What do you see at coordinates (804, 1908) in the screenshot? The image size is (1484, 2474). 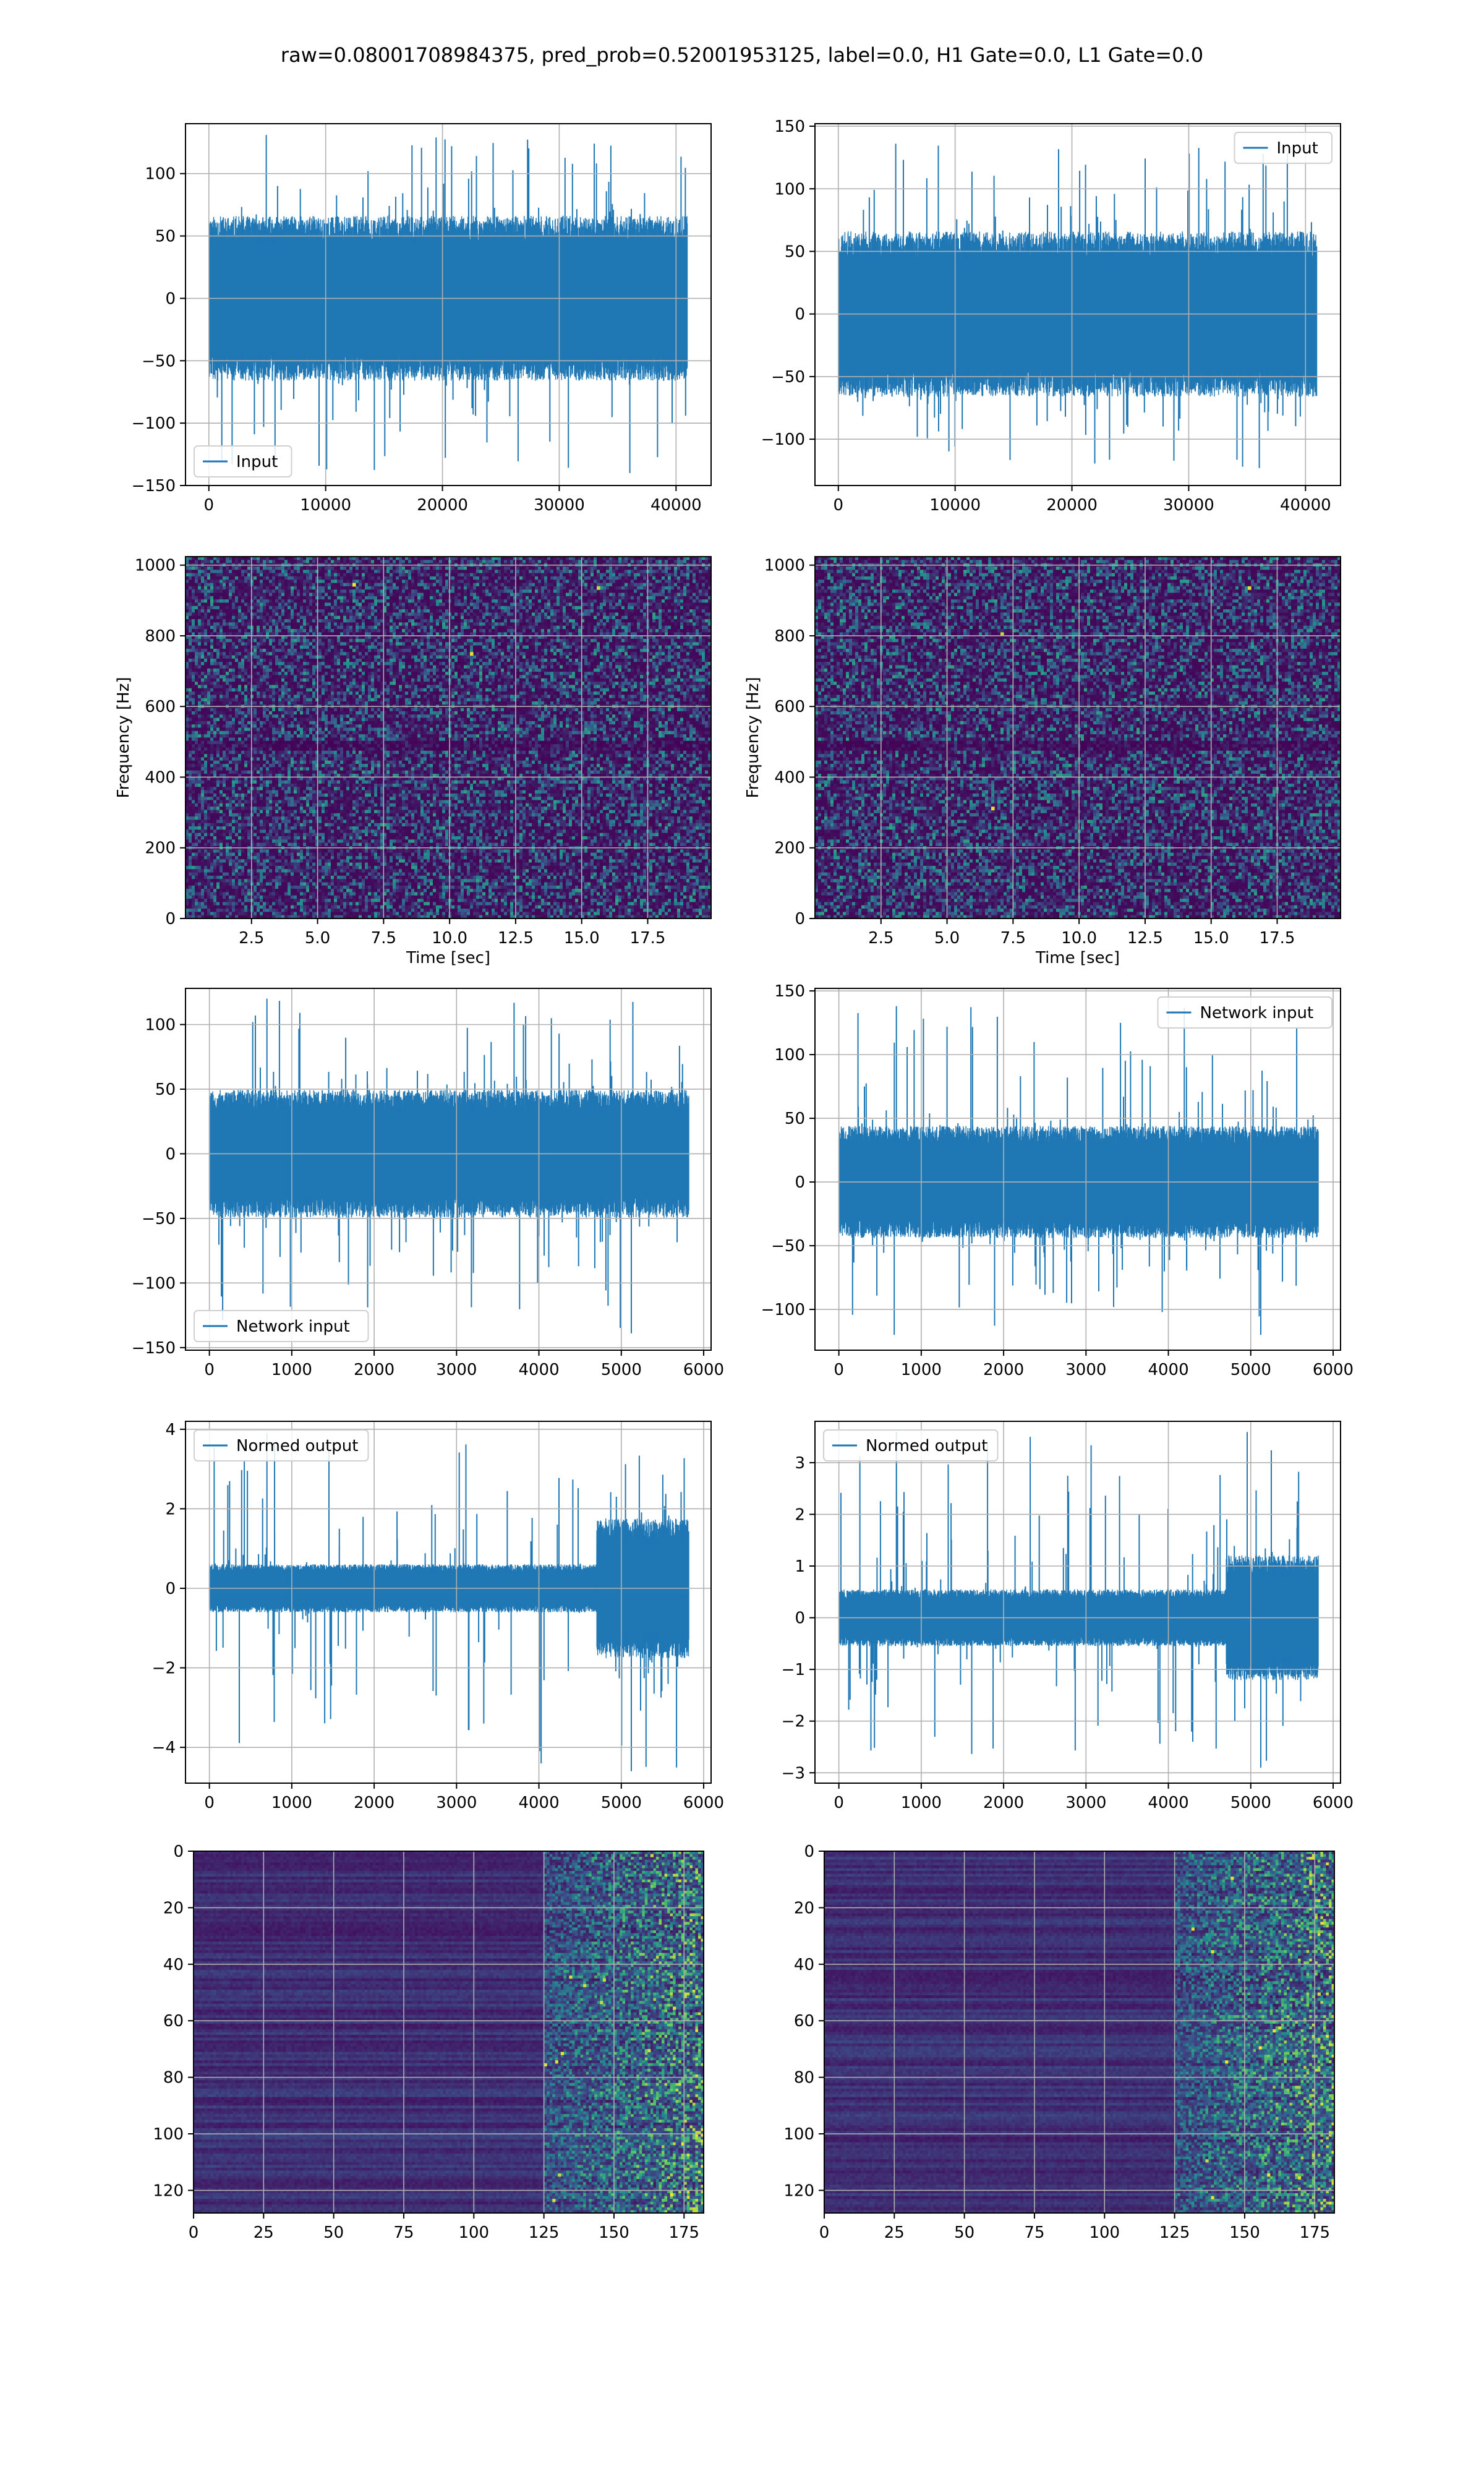 I see `y-tick-label: 20` at bounding box center [804, 1908].